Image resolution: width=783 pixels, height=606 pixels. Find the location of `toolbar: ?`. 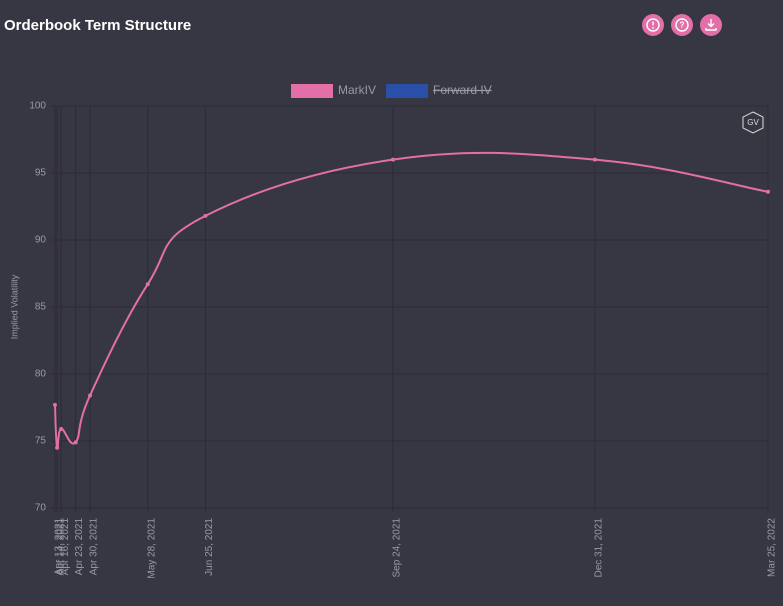

toolbar: ? is located at coordinates (682, 25).